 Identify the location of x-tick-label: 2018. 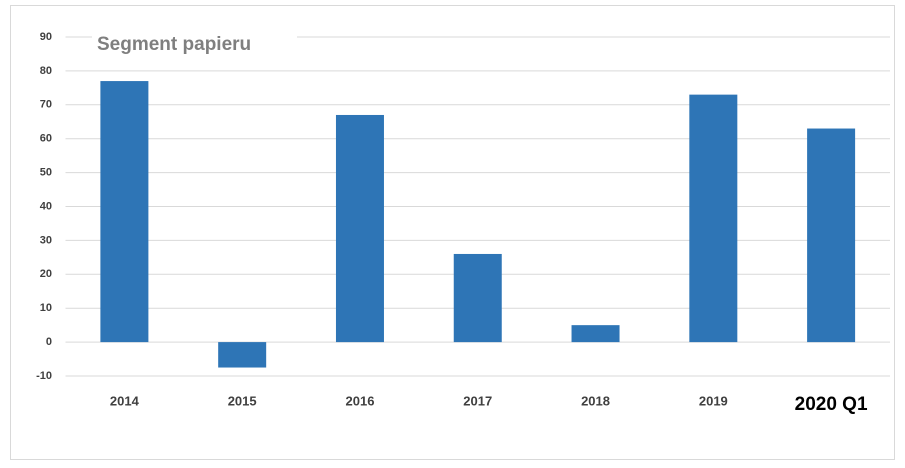
(595, 400).